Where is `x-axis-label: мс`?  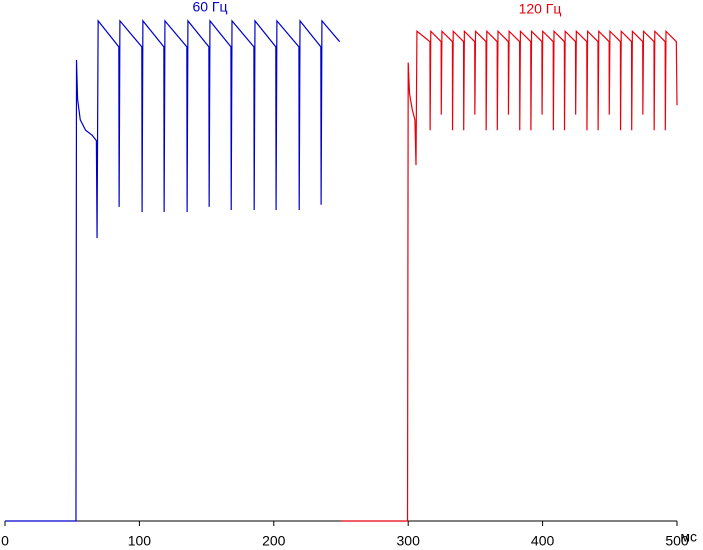
x-axis-label: мс is located at coordinates (688, 537).